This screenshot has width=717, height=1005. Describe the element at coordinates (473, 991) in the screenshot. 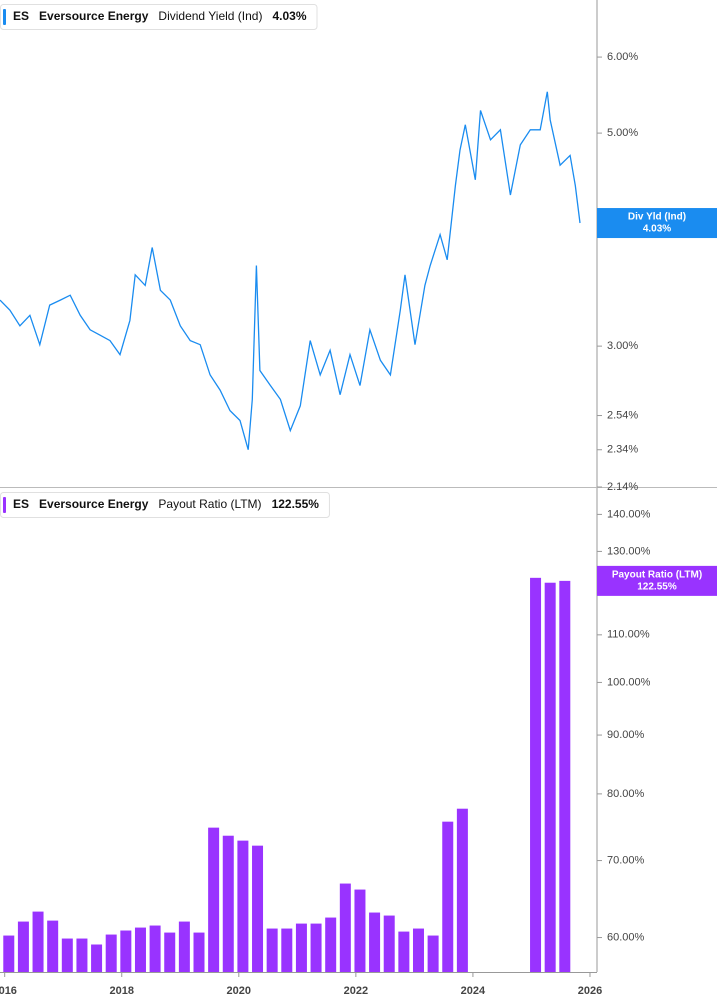

I see `x-tick-label: 2024` at that location.